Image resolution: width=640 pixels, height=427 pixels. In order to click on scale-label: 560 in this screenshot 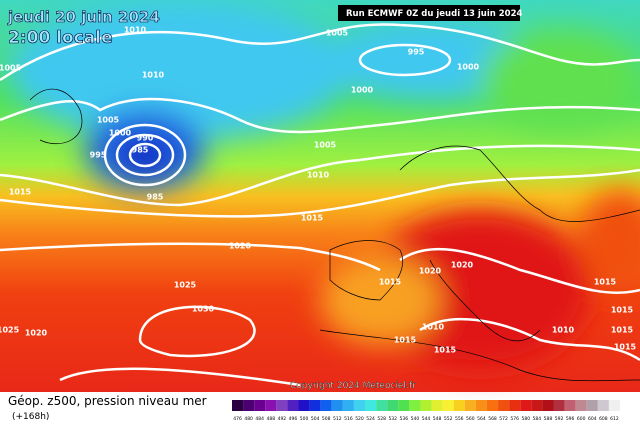, I will do `click(470, 419)`.